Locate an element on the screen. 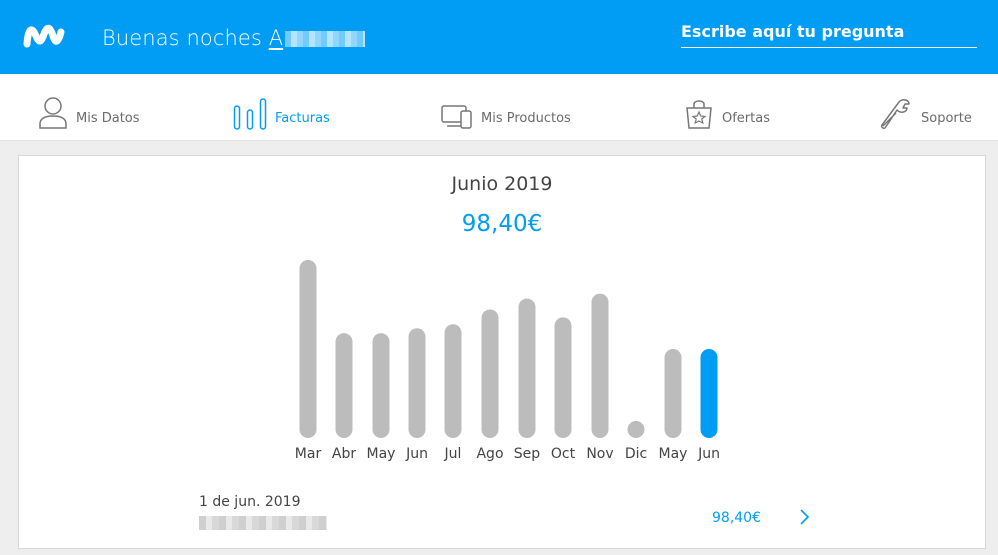 This screenshot has height=555, width=998. selected-month-title: Junio 2019 is located at coordinates (502, 184).